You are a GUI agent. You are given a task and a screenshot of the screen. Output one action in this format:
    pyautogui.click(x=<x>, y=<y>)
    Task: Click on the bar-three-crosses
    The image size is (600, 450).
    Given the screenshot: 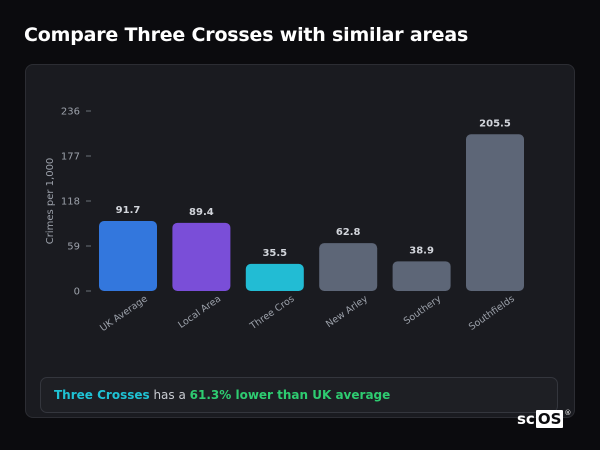 What is the action you would take?
    pyautogui.click(x=274, y=277)
    